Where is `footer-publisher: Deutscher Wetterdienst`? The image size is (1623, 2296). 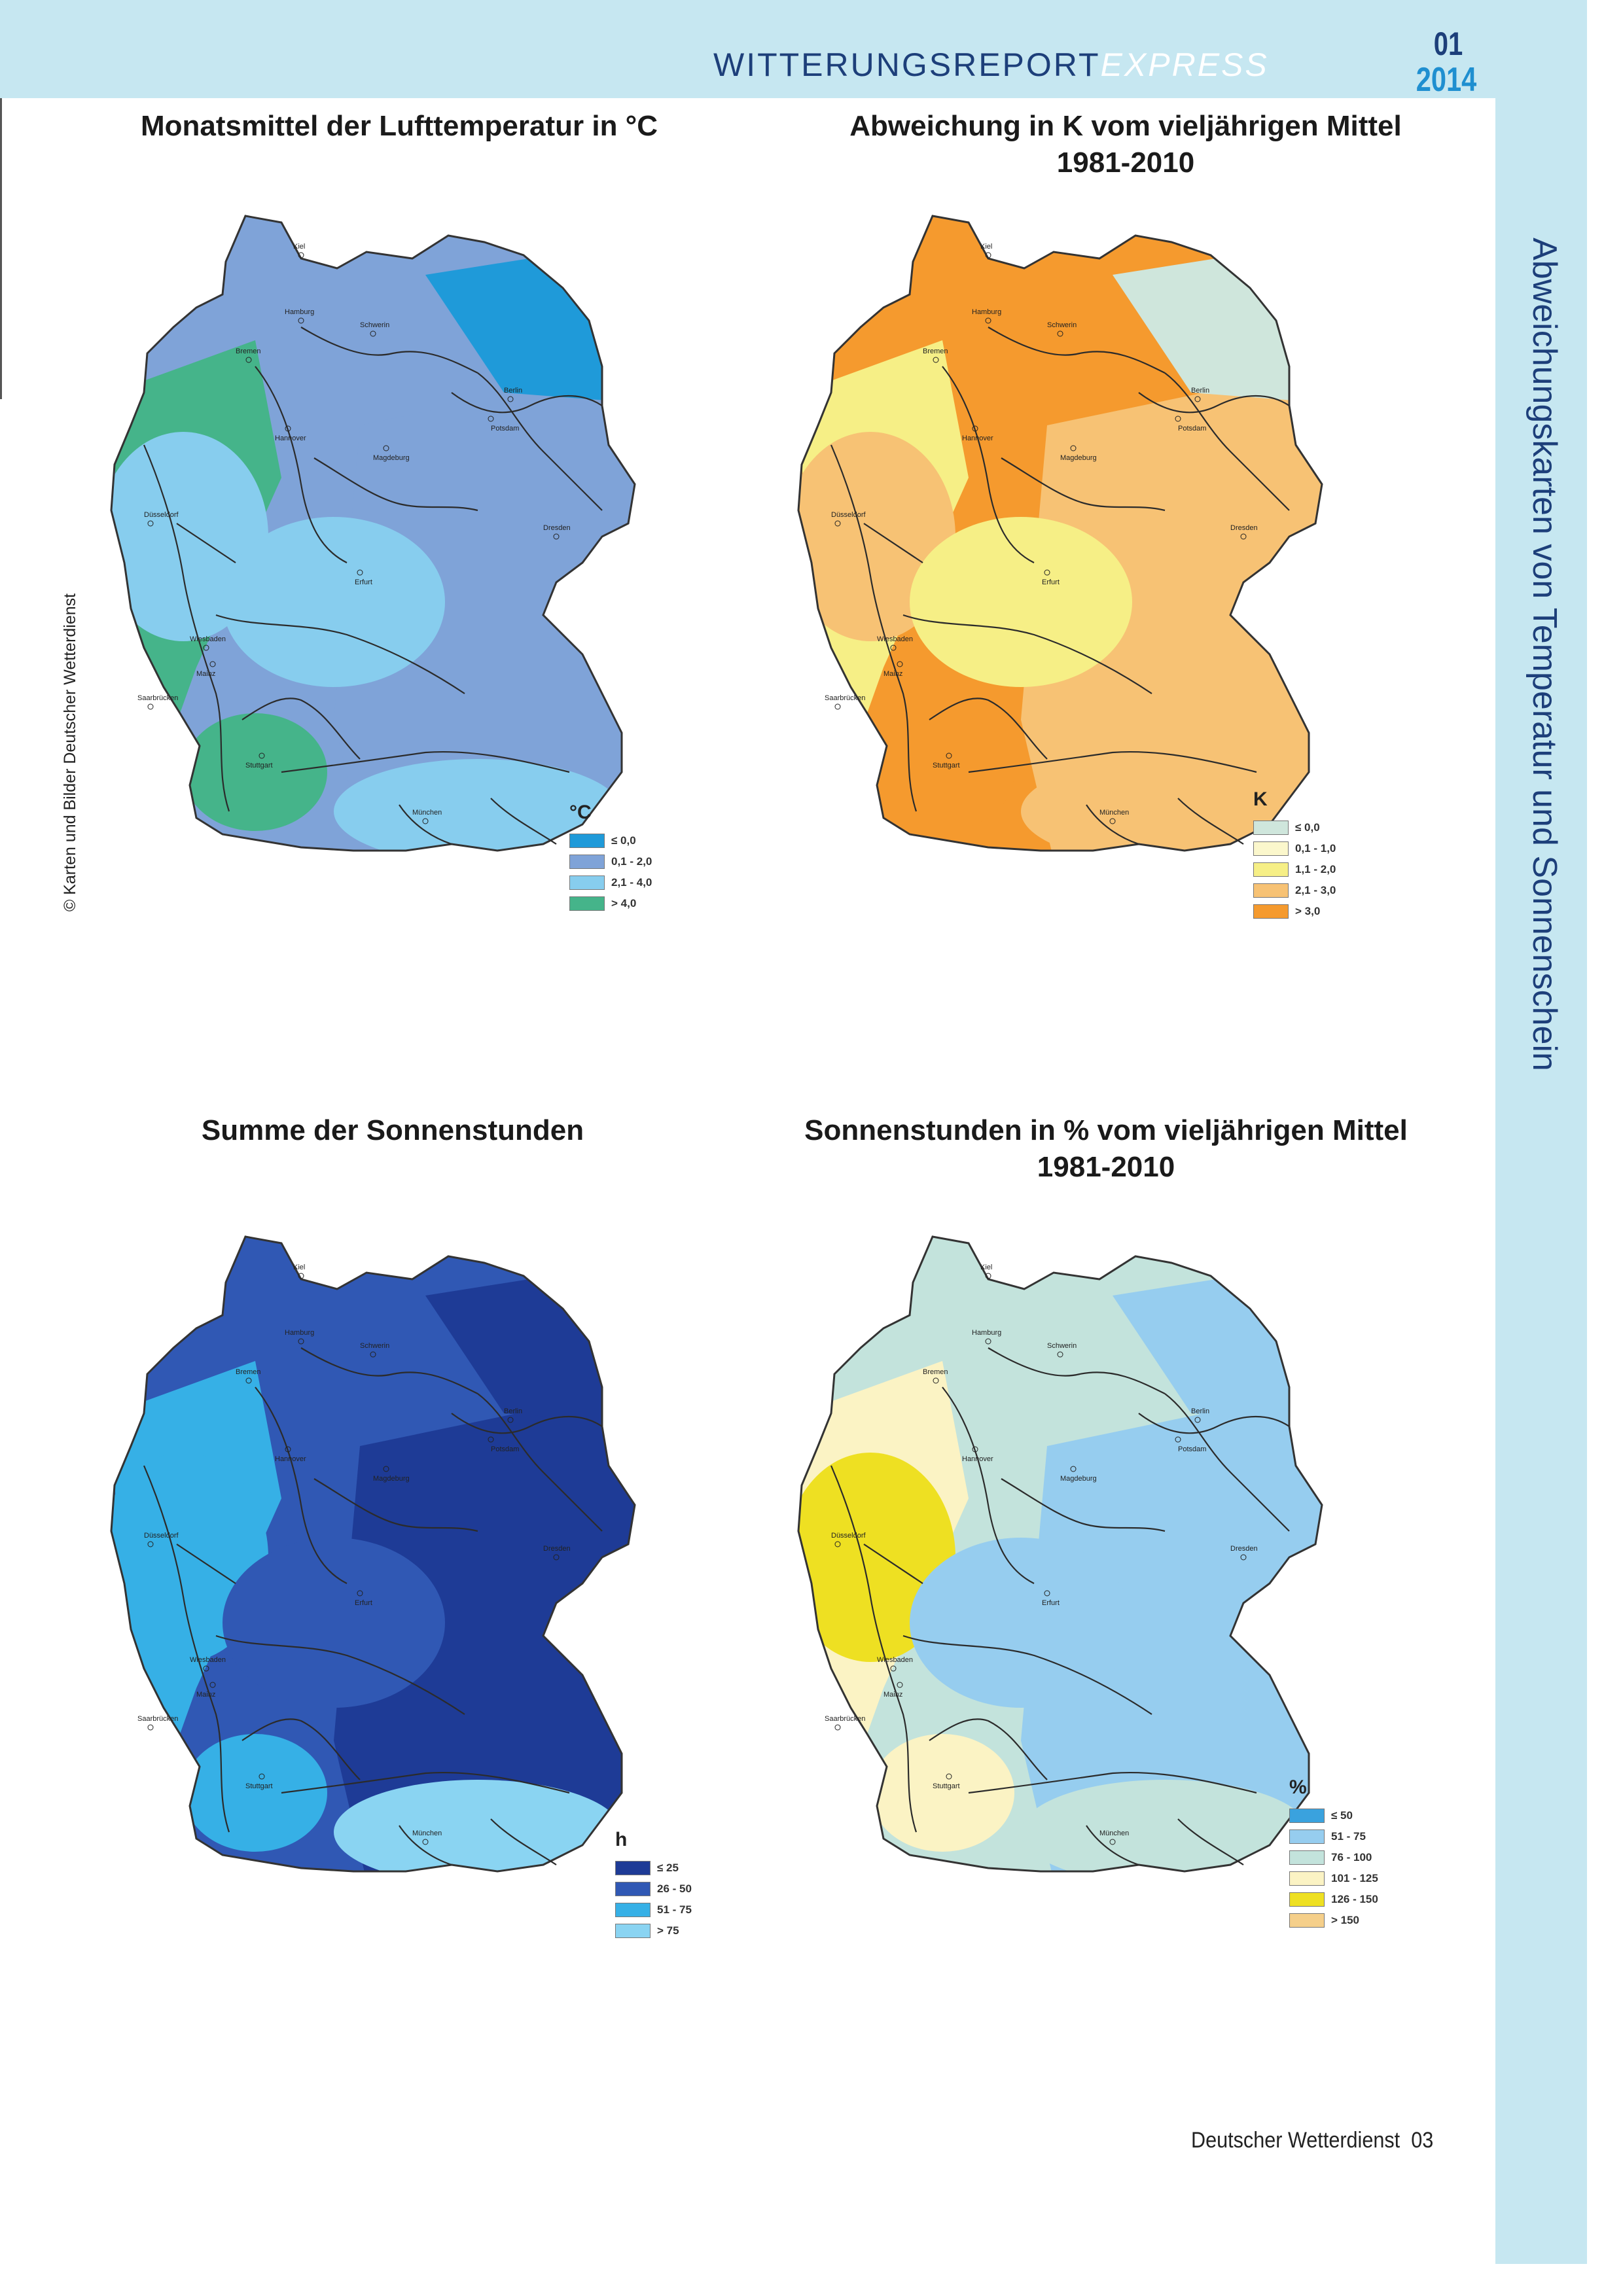 footer-publisher: Deutscher Wetterdienst is located at coordinates (1295, 2141).